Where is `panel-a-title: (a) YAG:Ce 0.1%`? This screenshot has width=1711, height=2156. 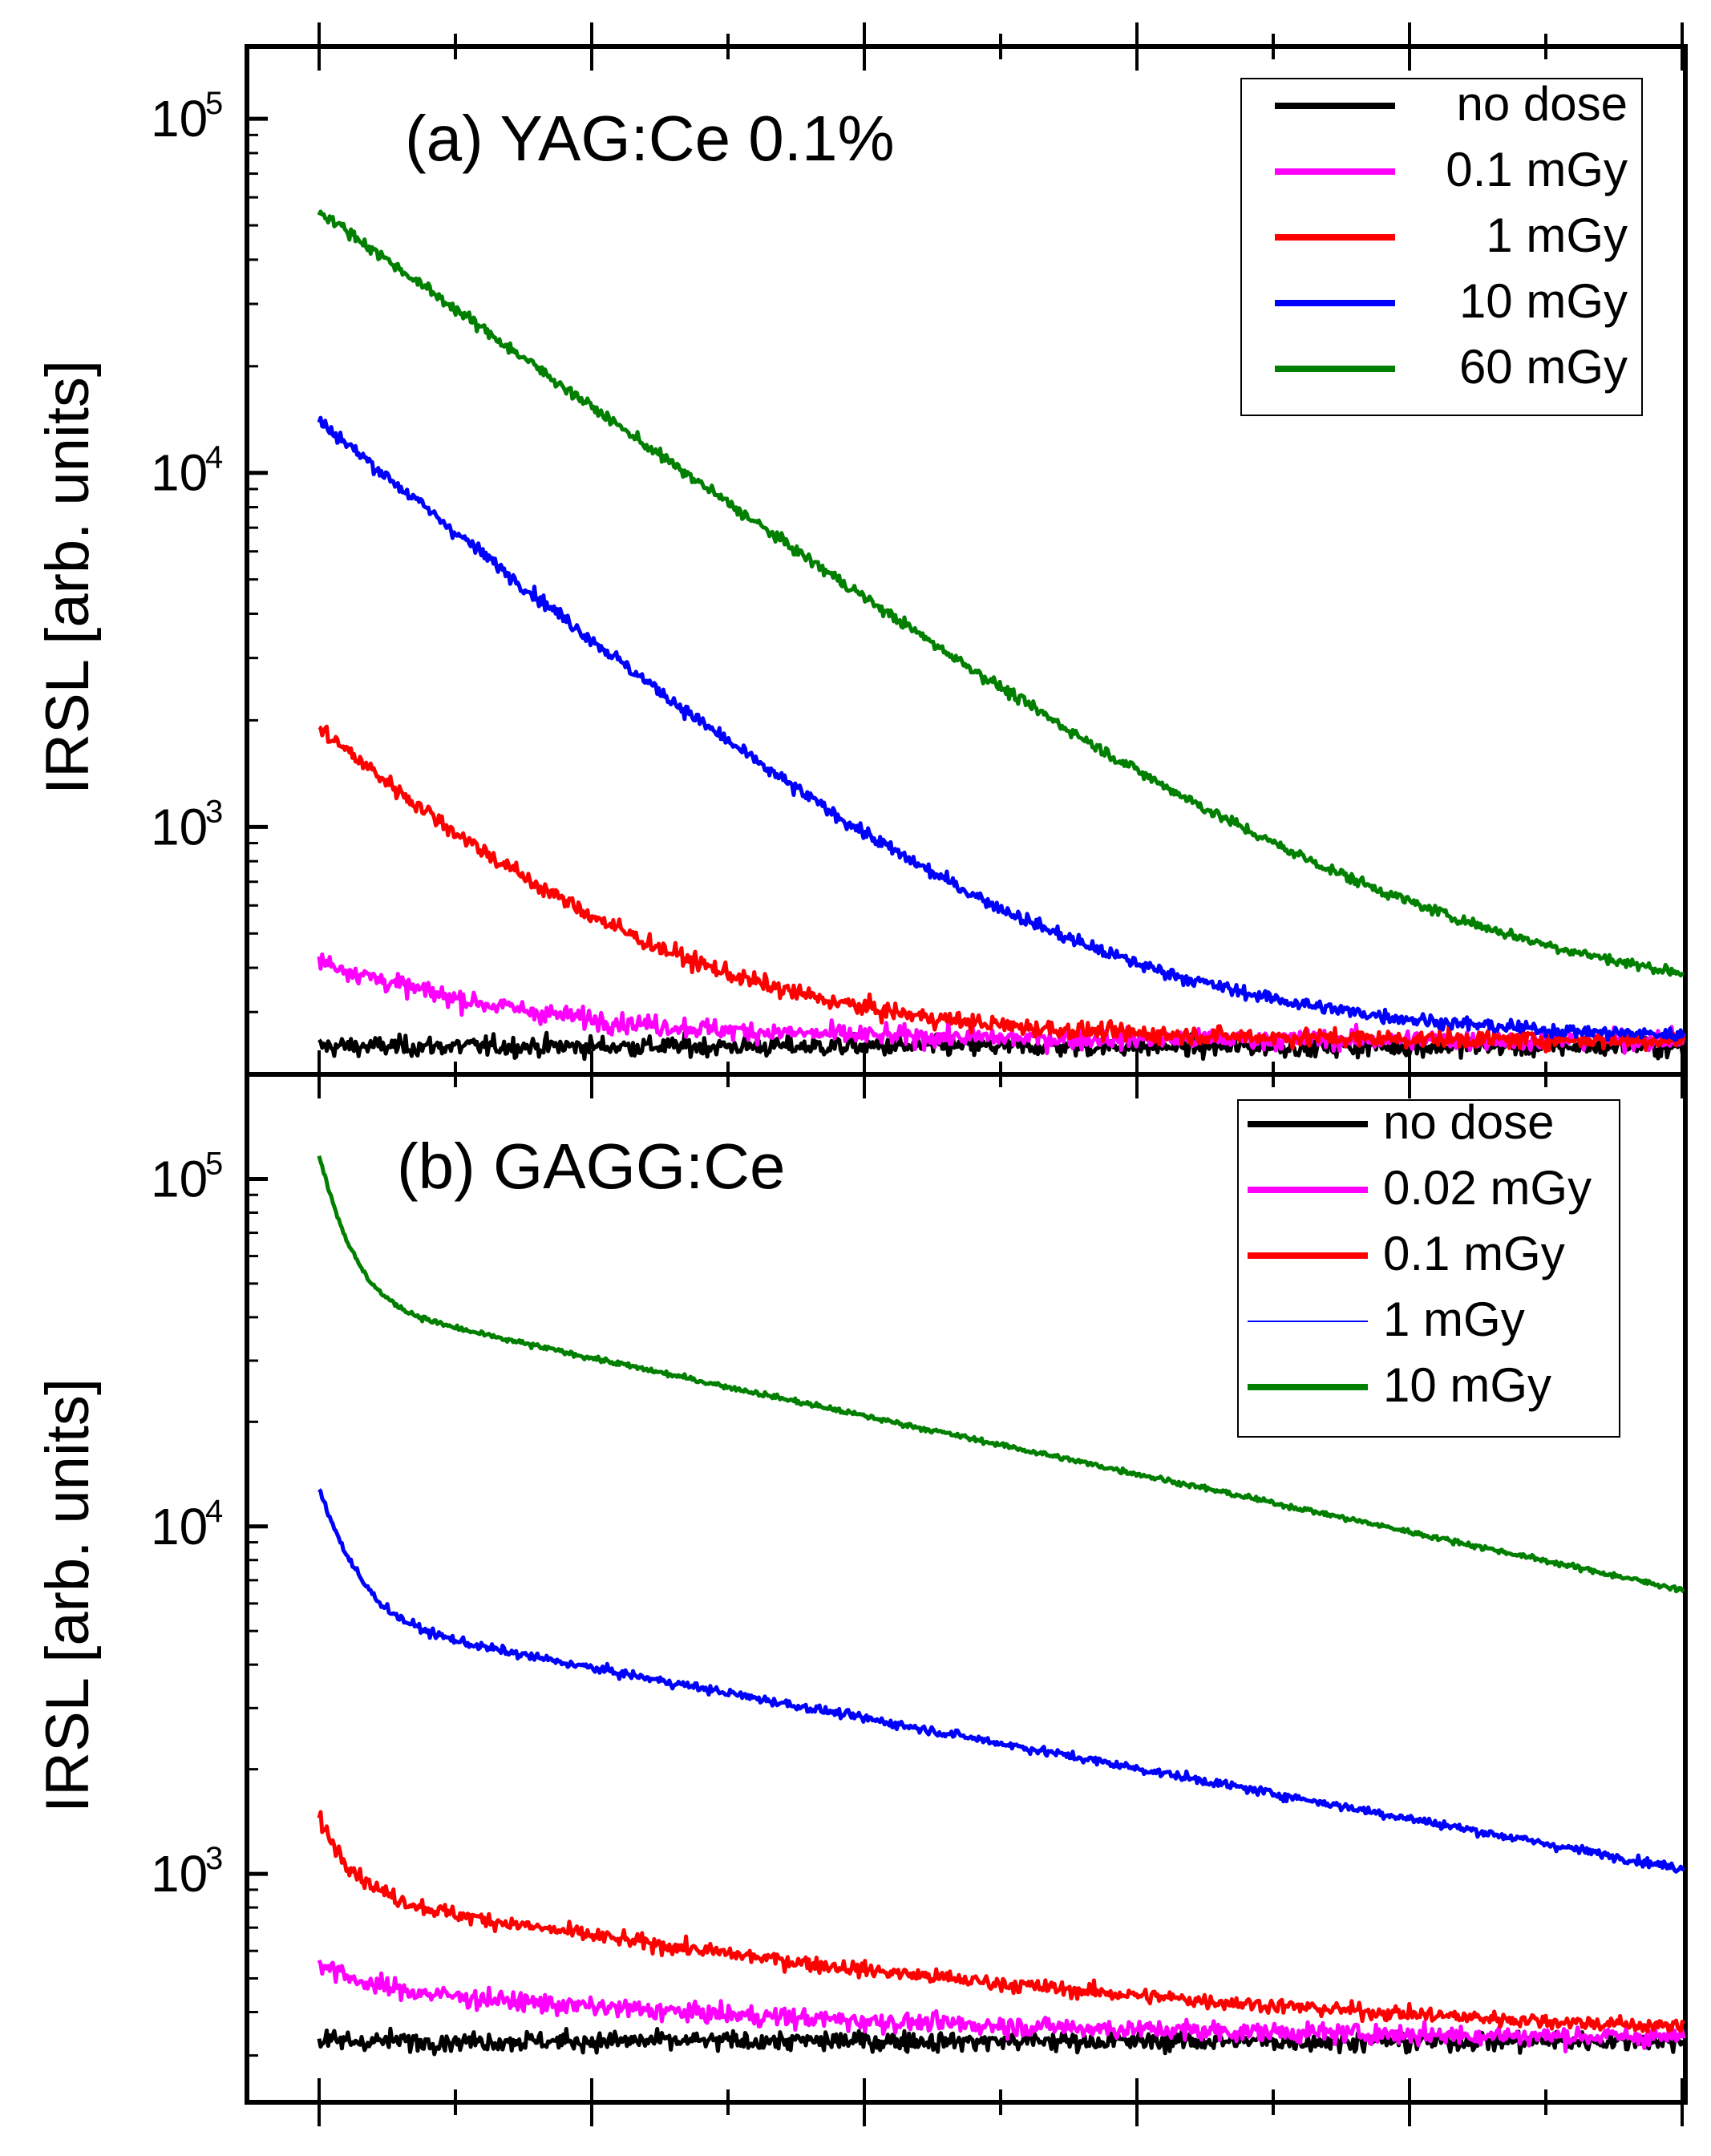 panel-a-title: (a) YAG:Ce 0.1% is located at coordinates (650, 138).